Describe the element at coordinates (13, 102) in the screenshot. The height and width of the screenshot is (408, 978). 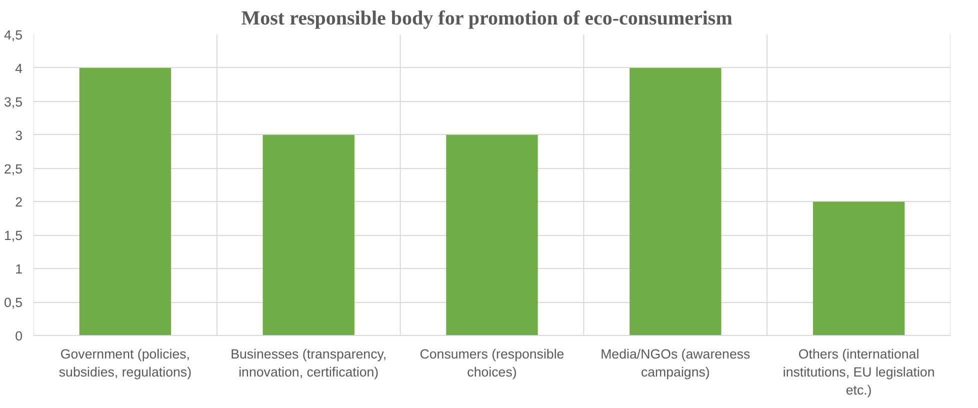
I see `y-tick-label: 3,5` at that location.